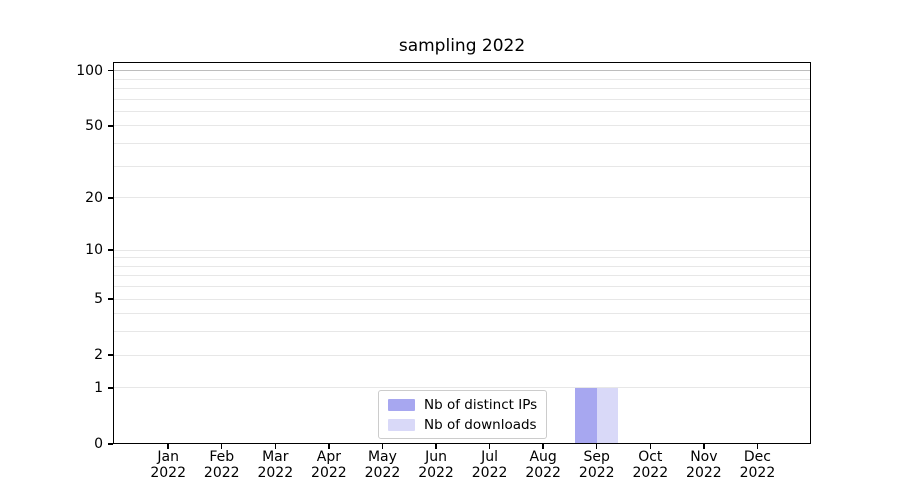  Describe the element at coordinates (650, 465) in the screenshot. I see `x-tick-label: Oct 2022` at that location.